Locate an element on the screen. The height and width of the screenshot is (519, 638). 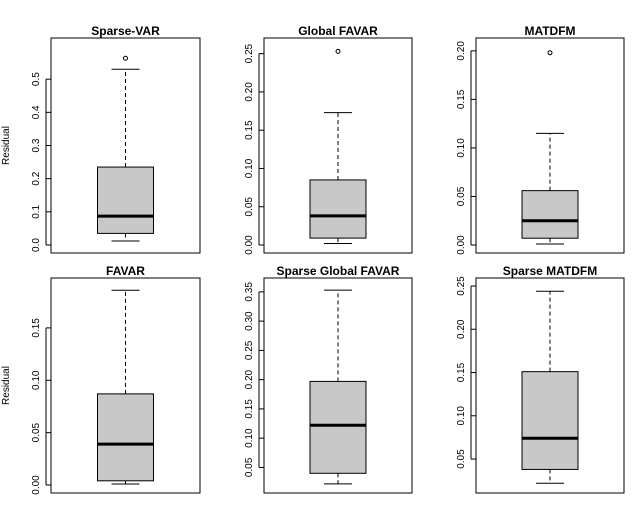
panel-title: Sparse-VAR is located at coordinates (125, 31).